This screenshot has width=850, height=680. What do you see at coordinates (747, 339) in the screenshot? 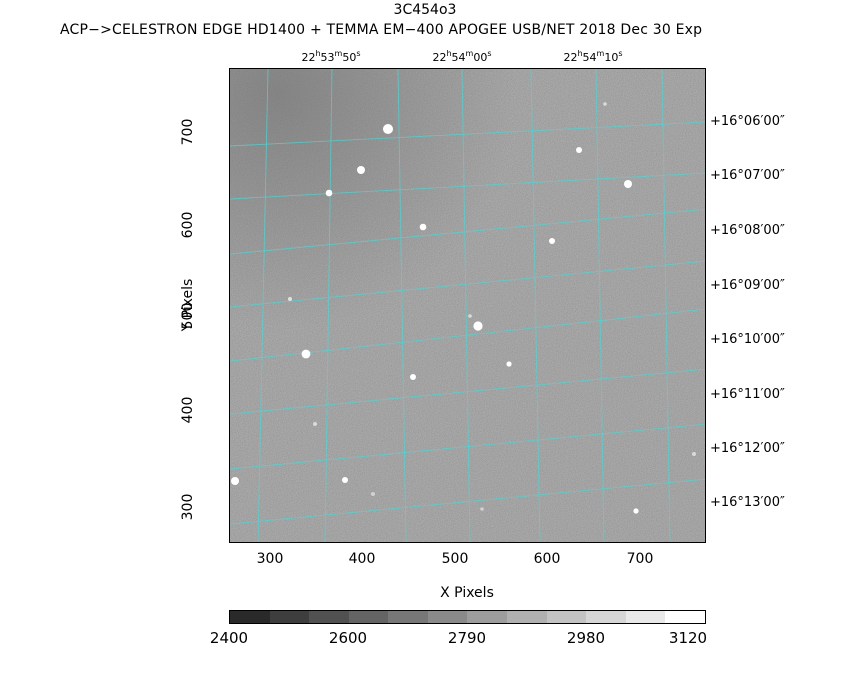
I see `dec-label: +16°10′00″` at bounding box center [747, 339].